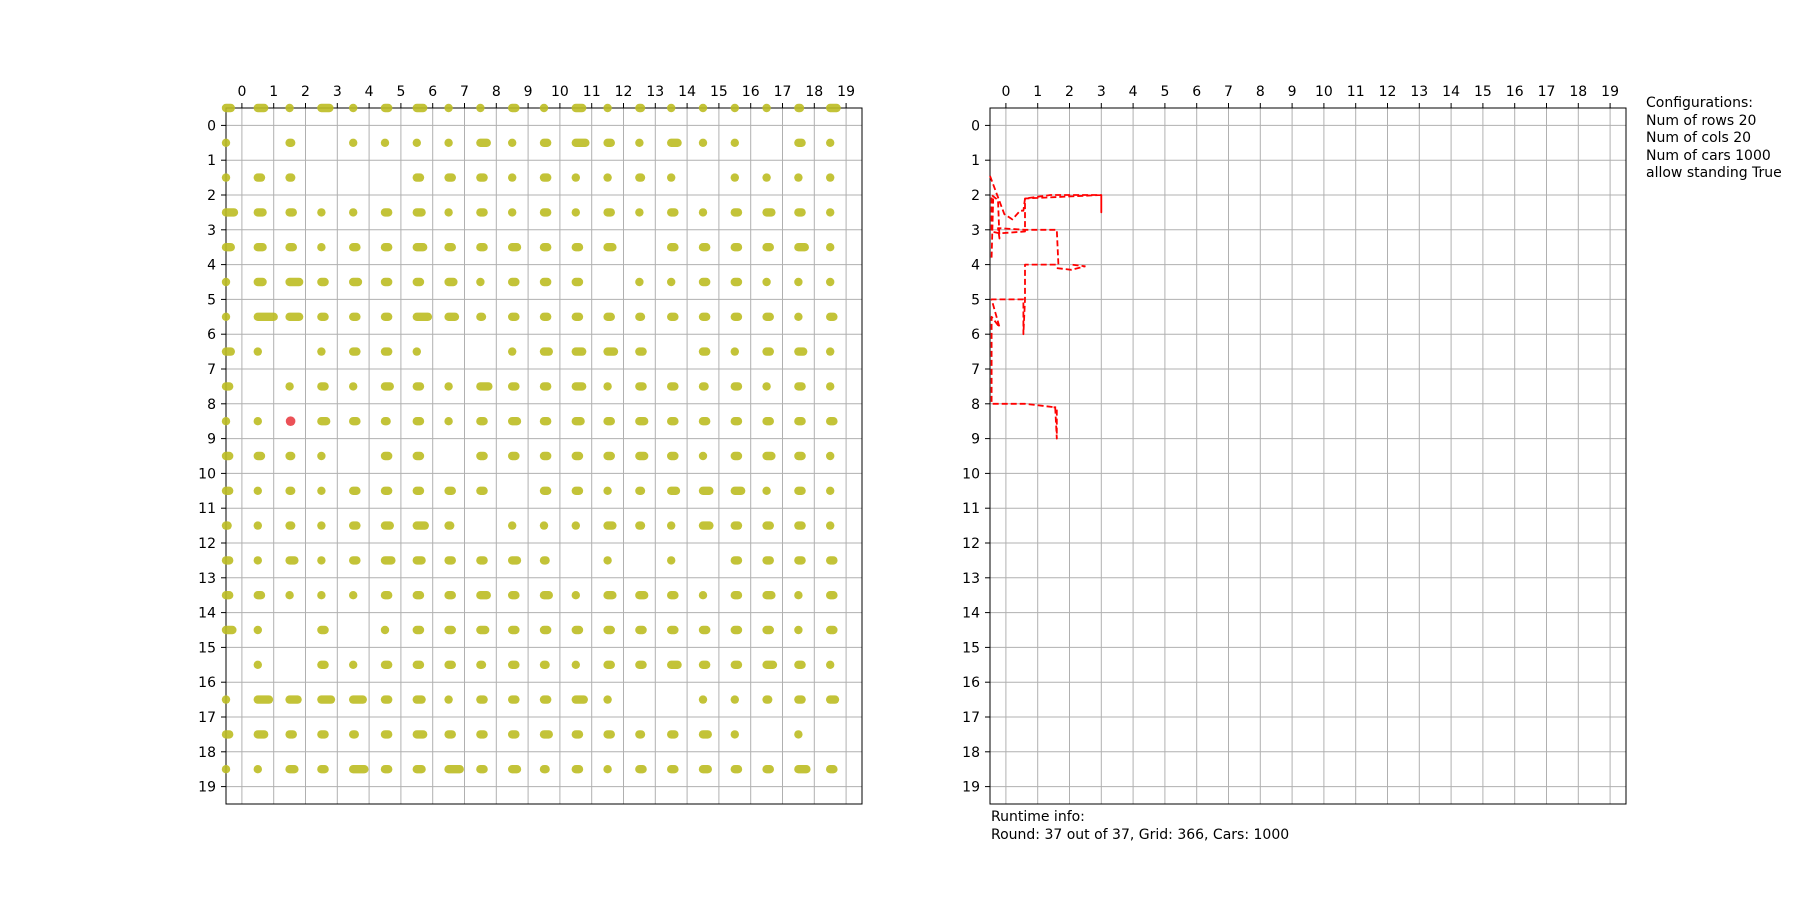 Image resolution: width=1800 pixels, height=900 pixels. Describe the element at coordinates (1451, 92) in the screenshot. I see `route-grid-x-tick-label: 14` at that location.